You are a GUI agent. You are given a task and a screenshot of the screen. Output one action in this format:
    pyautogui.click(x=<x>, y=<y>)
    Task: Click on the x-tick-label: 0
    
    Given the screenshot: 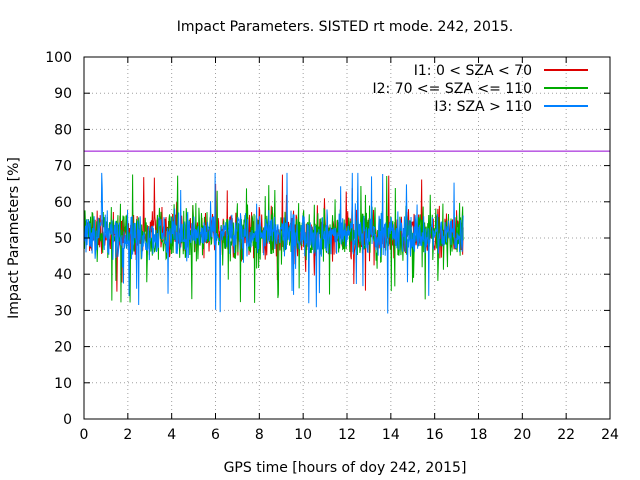 What is the action you would take?
    pyautogui.click(x=84, y=435)
    